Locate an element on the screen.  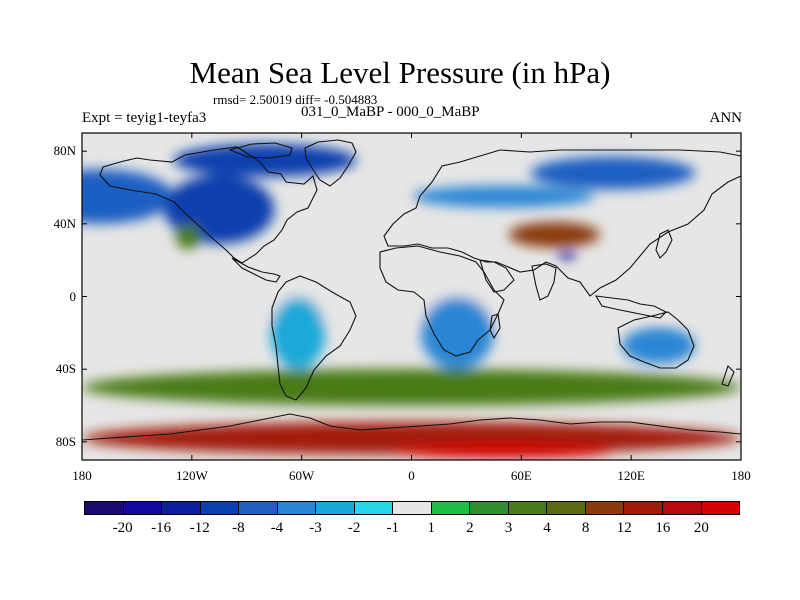
coastline-africa is located at coordinates (442, 301).